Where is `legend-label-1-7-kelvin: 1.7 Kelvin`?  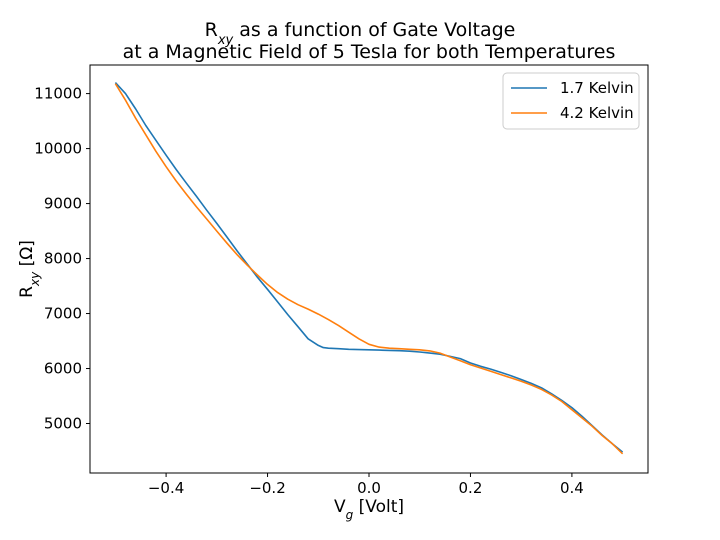 legend-label-1-7-kelvin: 1.7 Kelvin is located at coordinates (597, 88).